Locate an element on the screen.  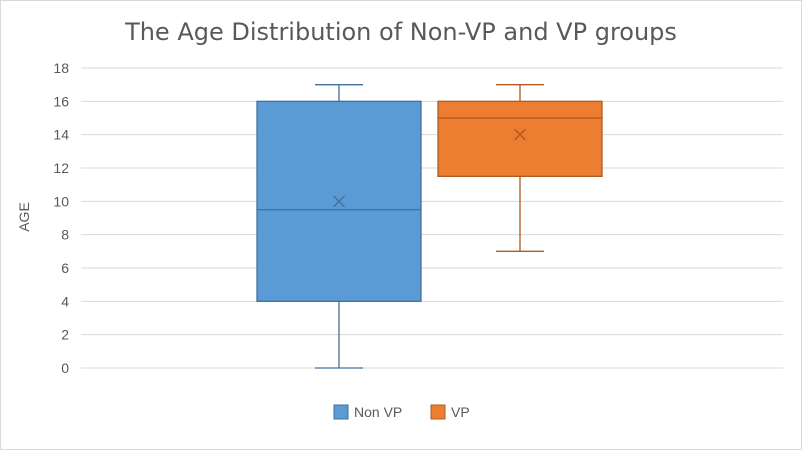
box-vp is located at coordinates (520, 168).